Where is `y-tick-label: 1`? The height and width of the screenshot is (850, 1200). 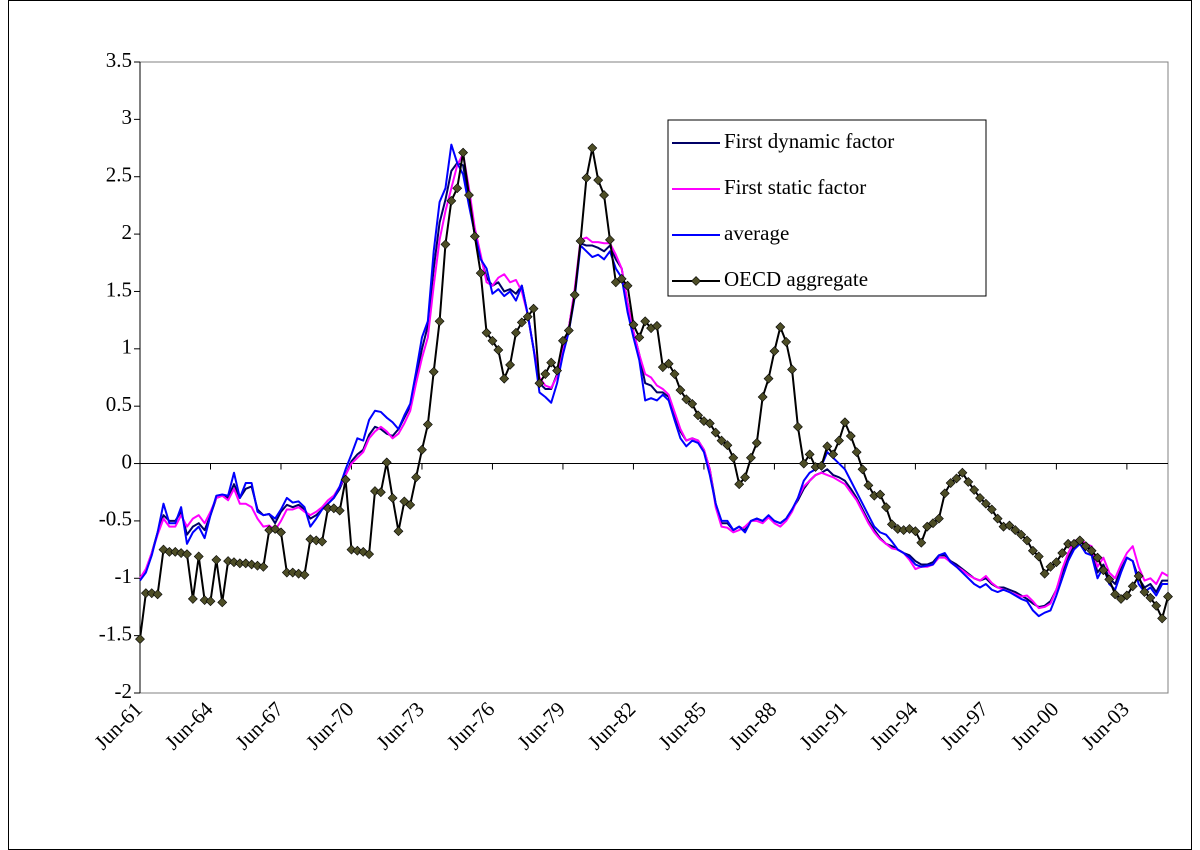 y-tick-label: 1 is located at coordinates (127, 347).